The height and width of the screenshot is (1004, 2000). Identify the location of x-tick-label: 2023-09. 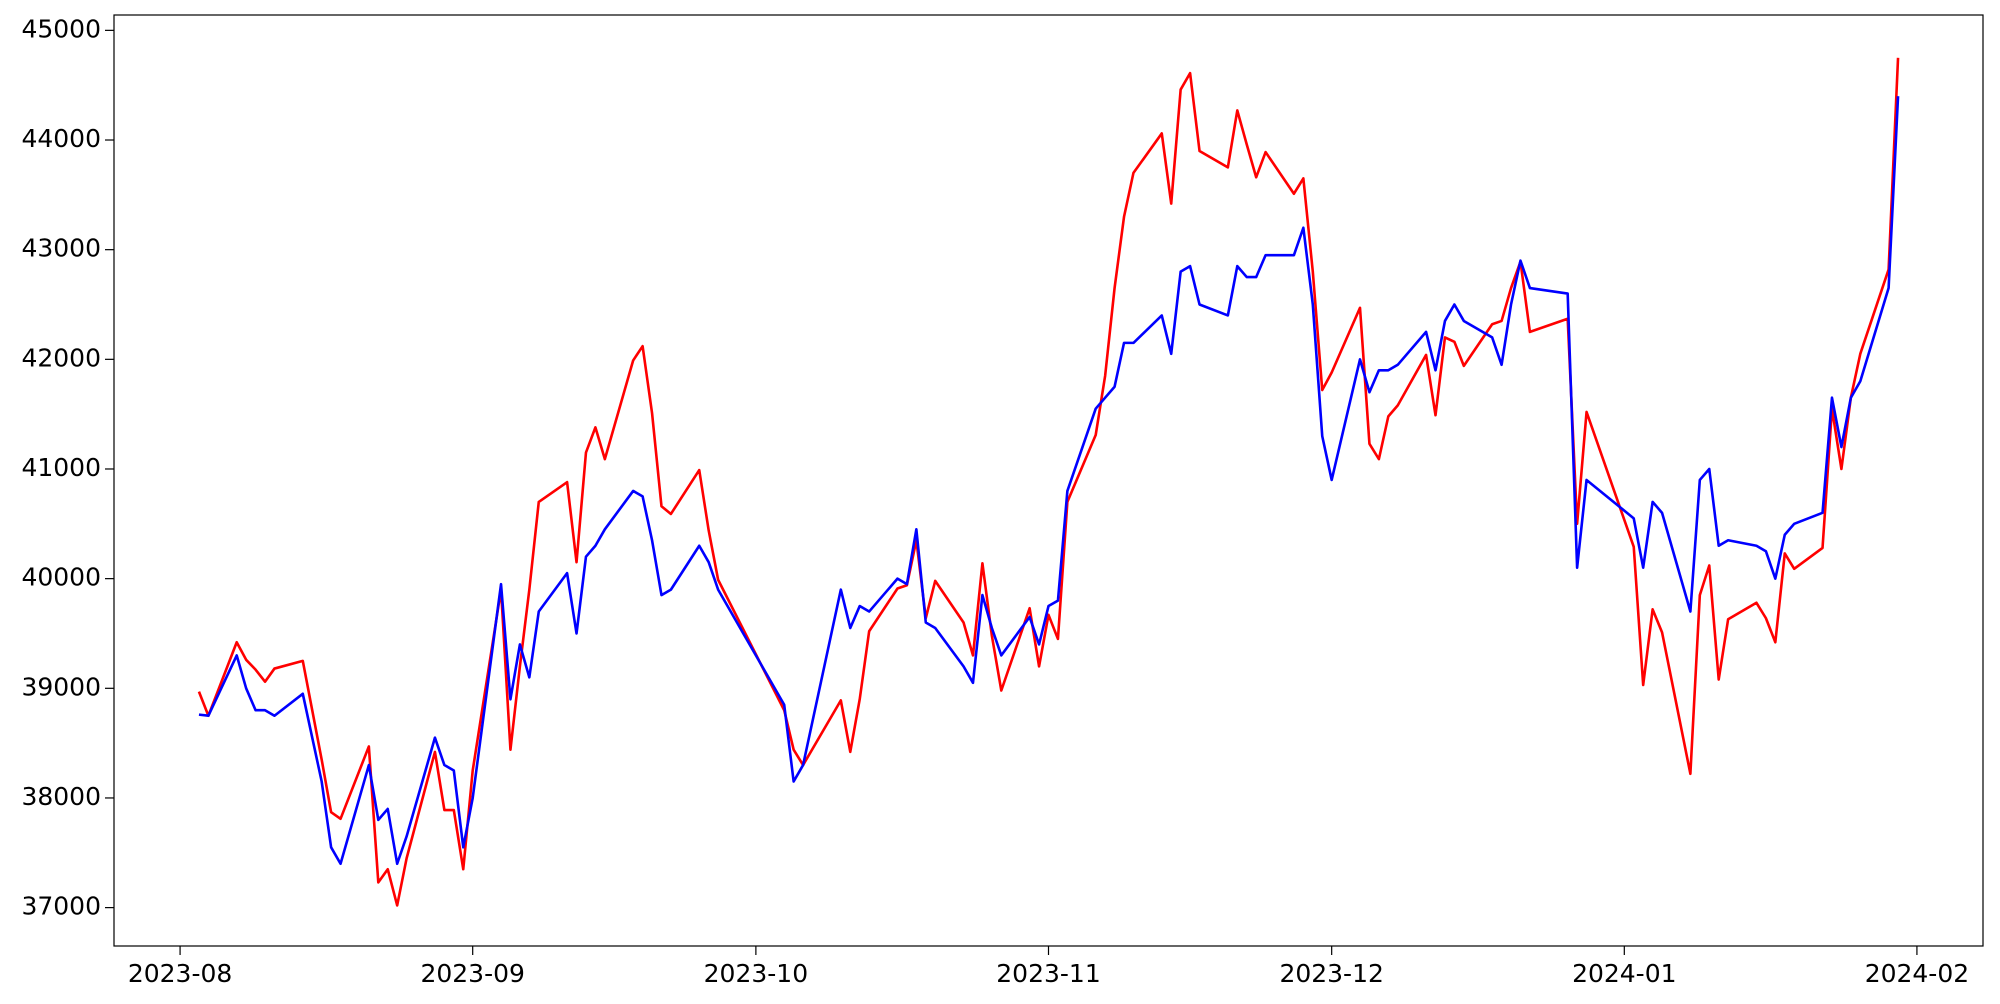
(472, 973).